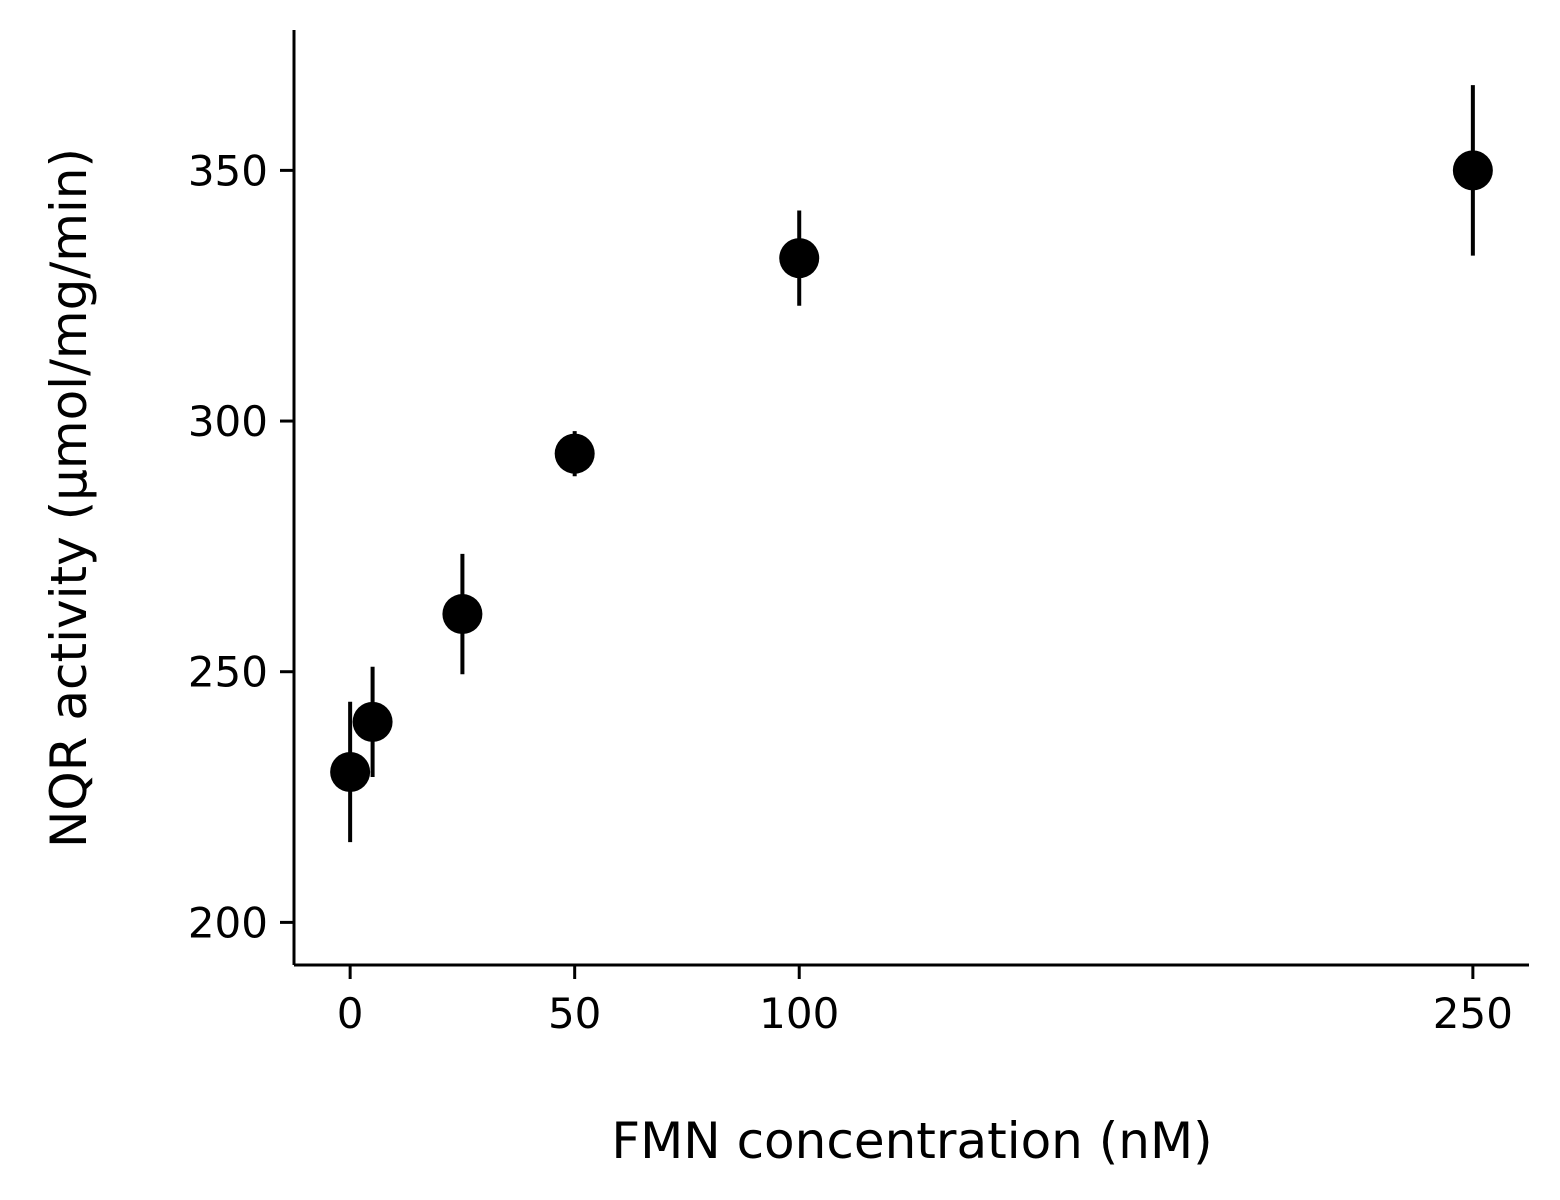 The image size is (1560, 1200). What do you see at coordinates (911, 1141) in the screenshot?
I see `x-axis-title: FMN concentration (nM)` at bounding box center [911, 1141].